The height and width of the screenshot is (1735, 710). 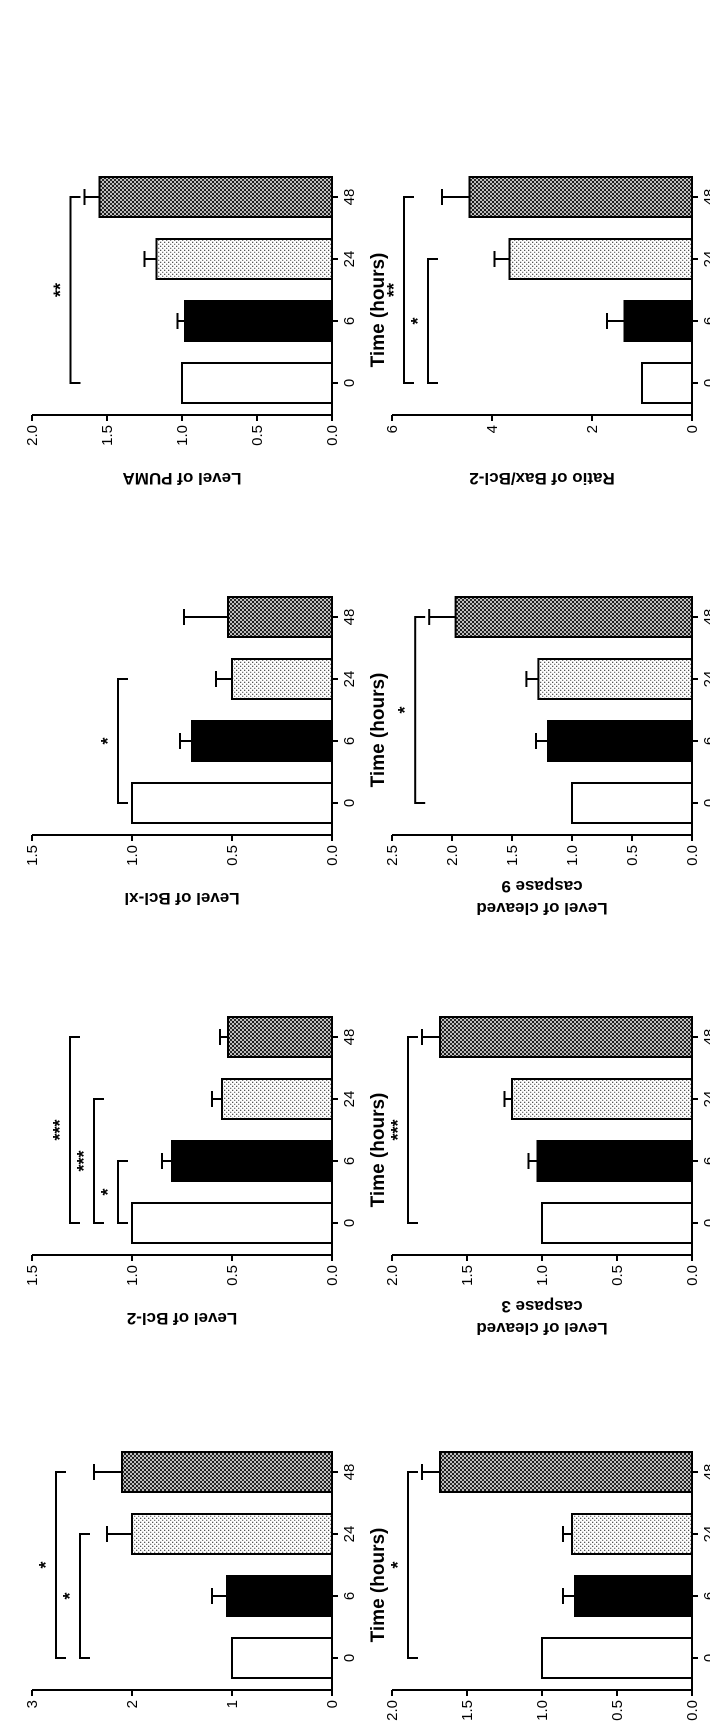 I want to click on y-axis-label: Level of Bcl-2, so click(x=182, y=1318).